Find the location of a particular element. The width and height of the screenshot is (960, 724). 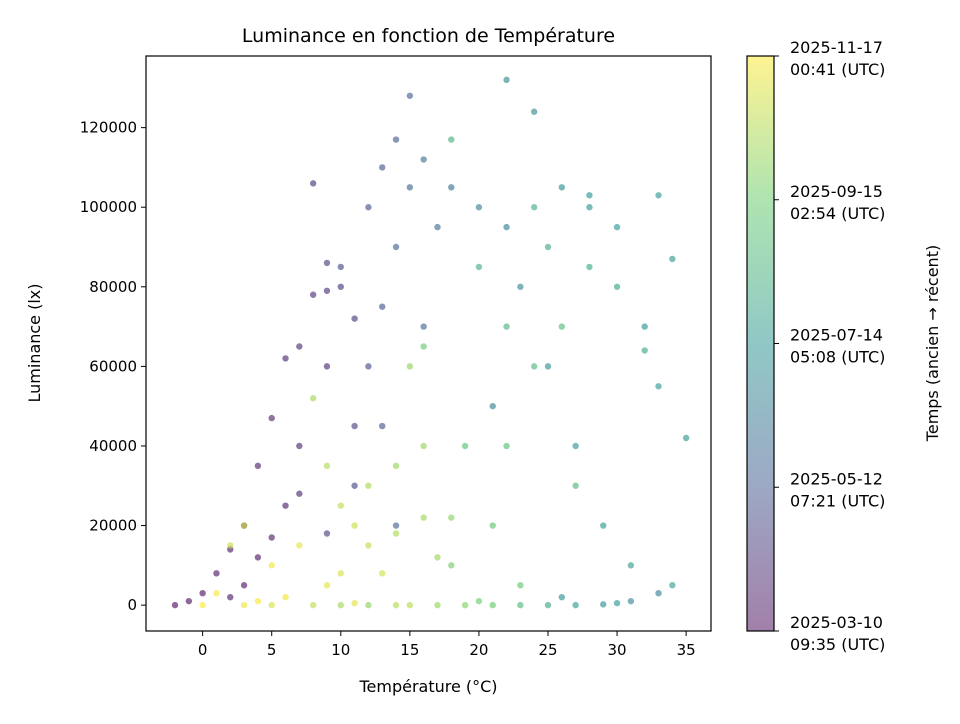

colorbar-tick-time: 05:08 (UTC) is located at coordinates (837, 357).